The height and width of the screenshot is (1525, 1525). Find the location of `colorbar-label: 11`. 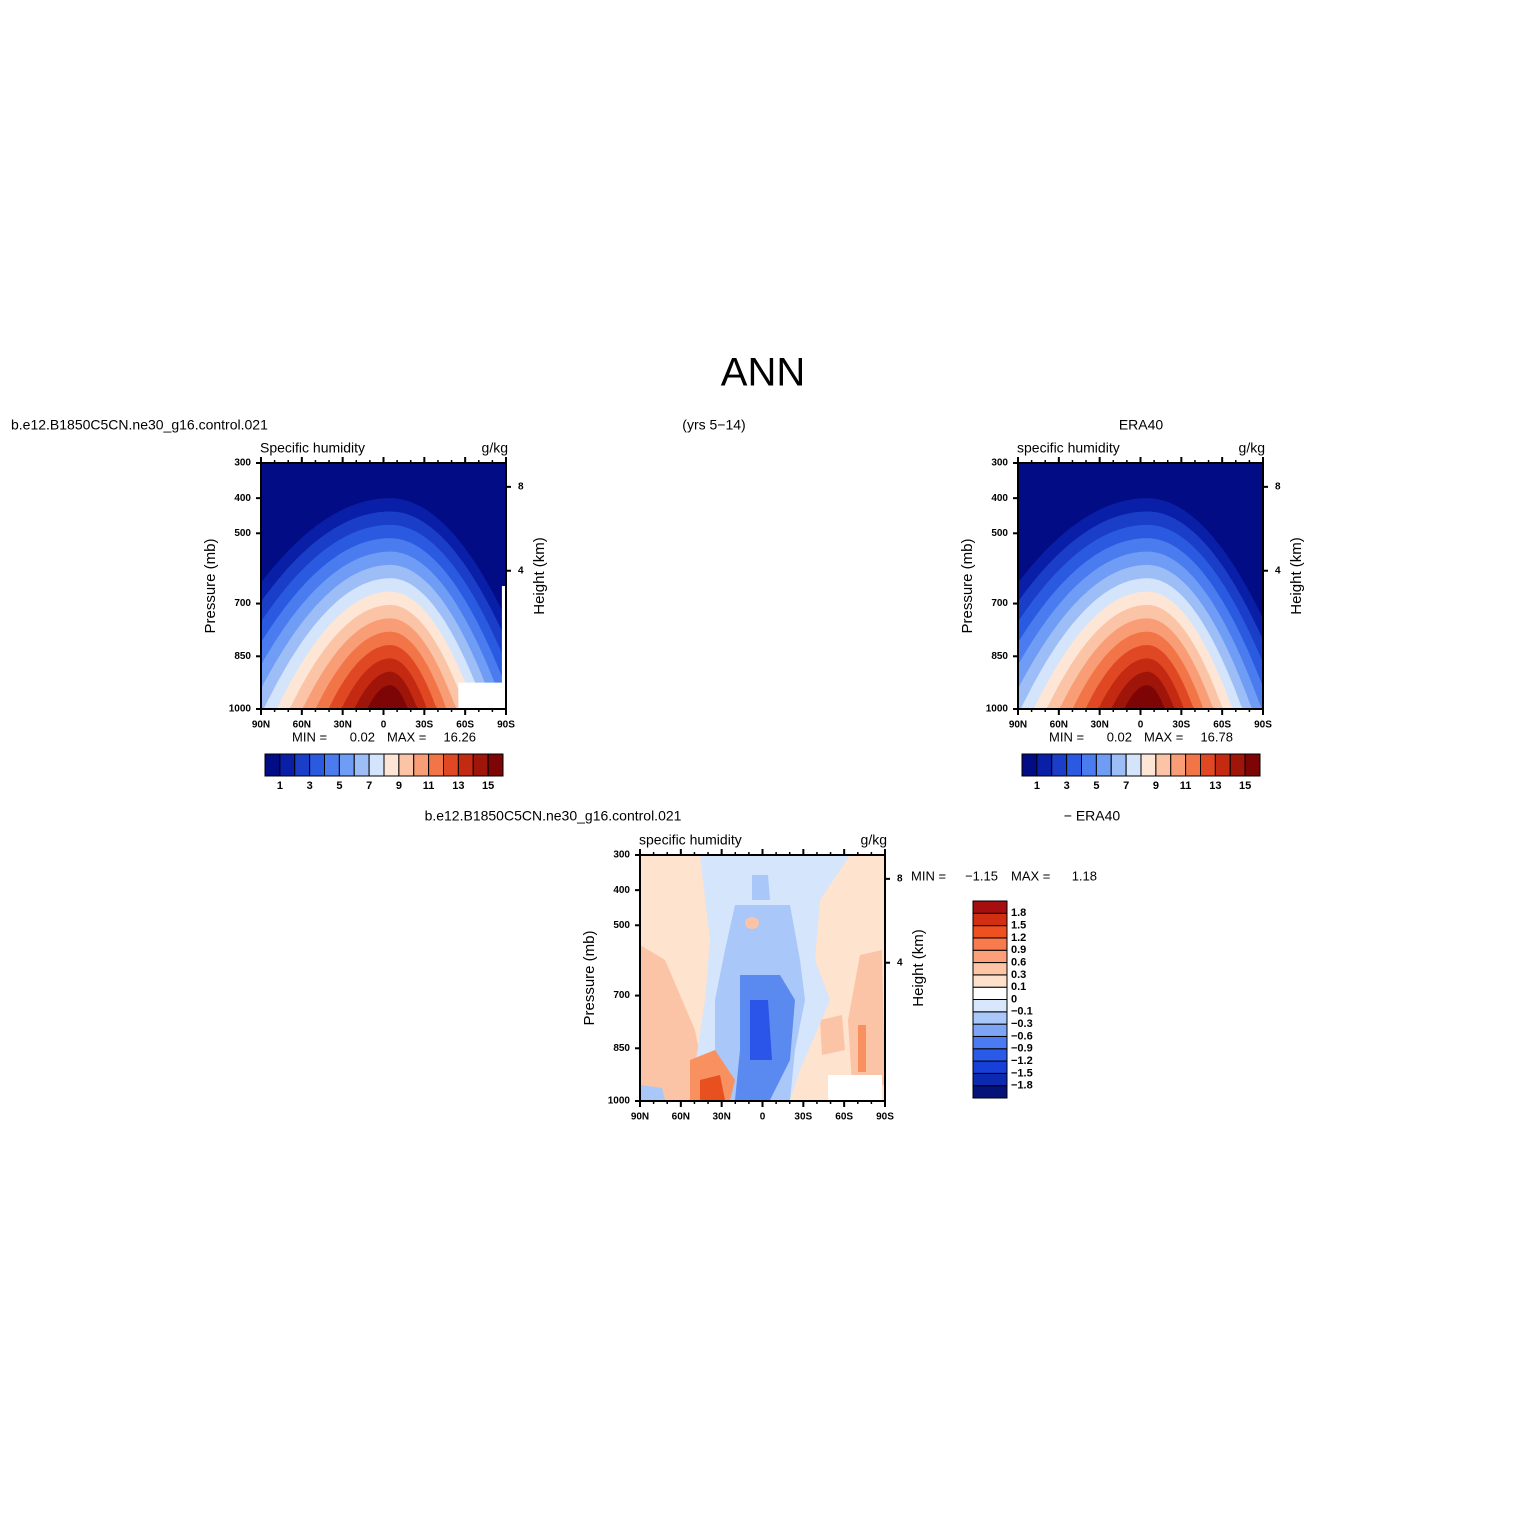

colorbar-label: 11 is located at coordinates (1186, 786).